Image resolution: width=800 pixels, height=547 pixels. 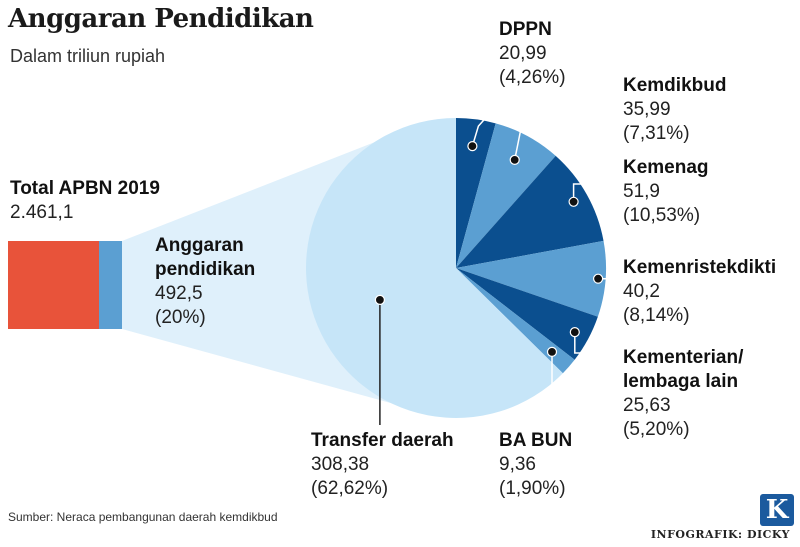 What do you see at coordinates (340, 464) in the screenshot?
I see `slice-value-transfer-daerah: 308,38` at bounding box center [340, 464].